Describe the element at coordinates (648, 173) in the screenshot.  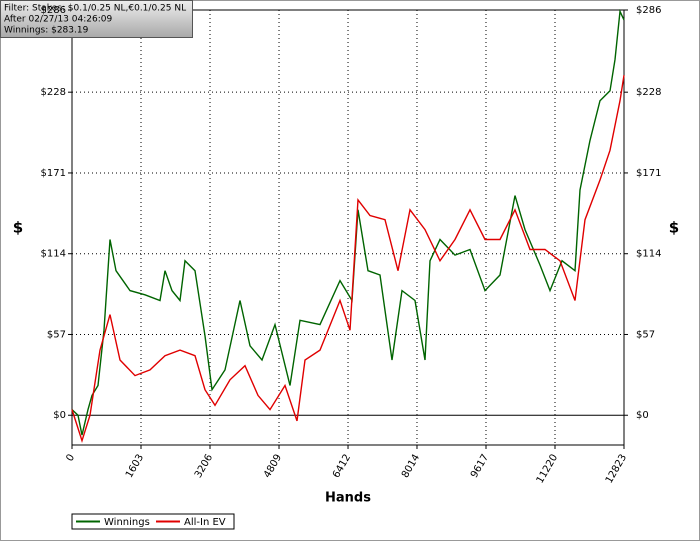
I see `y2-tick-label: $171` at that location.